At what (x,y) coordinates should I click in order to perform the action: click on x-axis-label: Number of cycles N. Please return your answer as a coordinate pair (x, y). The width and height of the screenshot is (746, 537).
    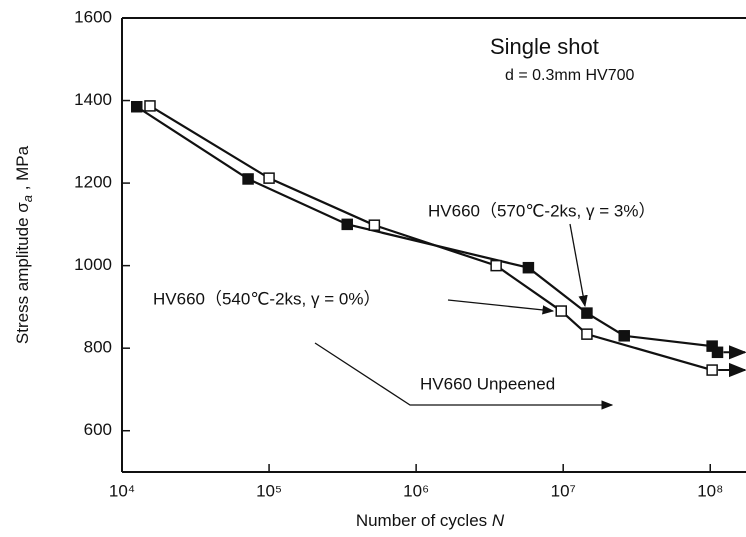
    Looking at the image, I should click on (430, 520).